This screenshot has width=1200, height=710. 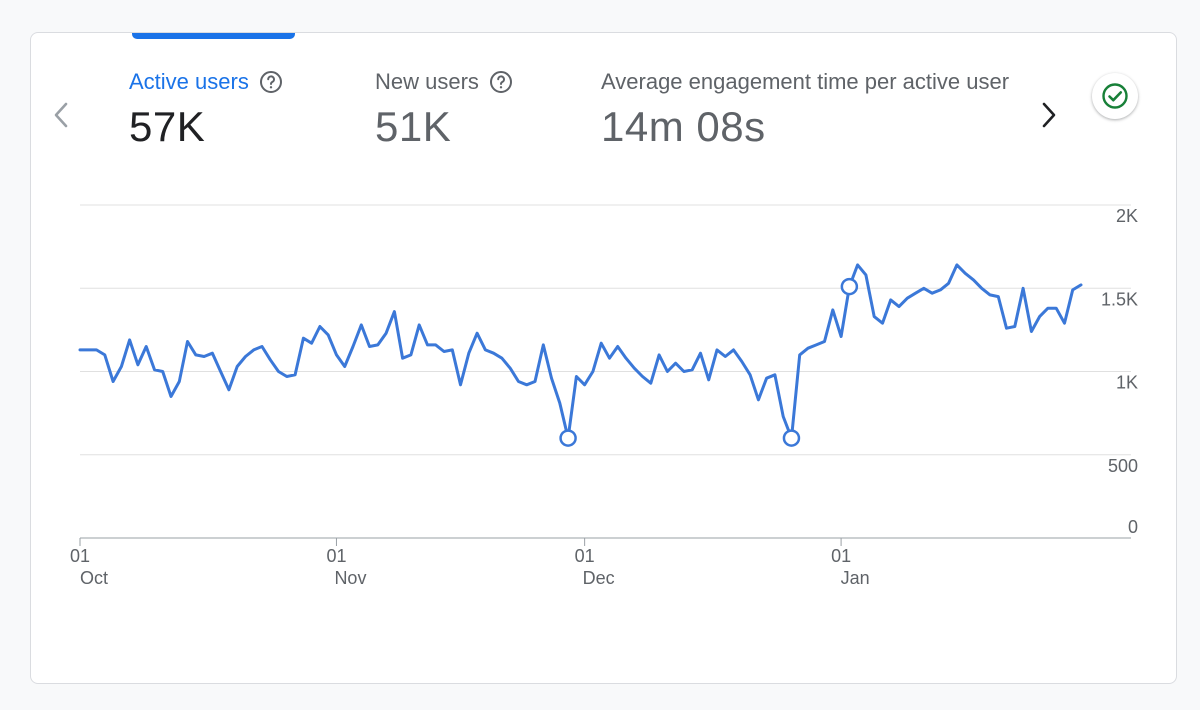 What do you see at coordinates (1127, 383) in the screenshot?
I see `y-tick-label: 1K` at bounding box center [1127, 383].